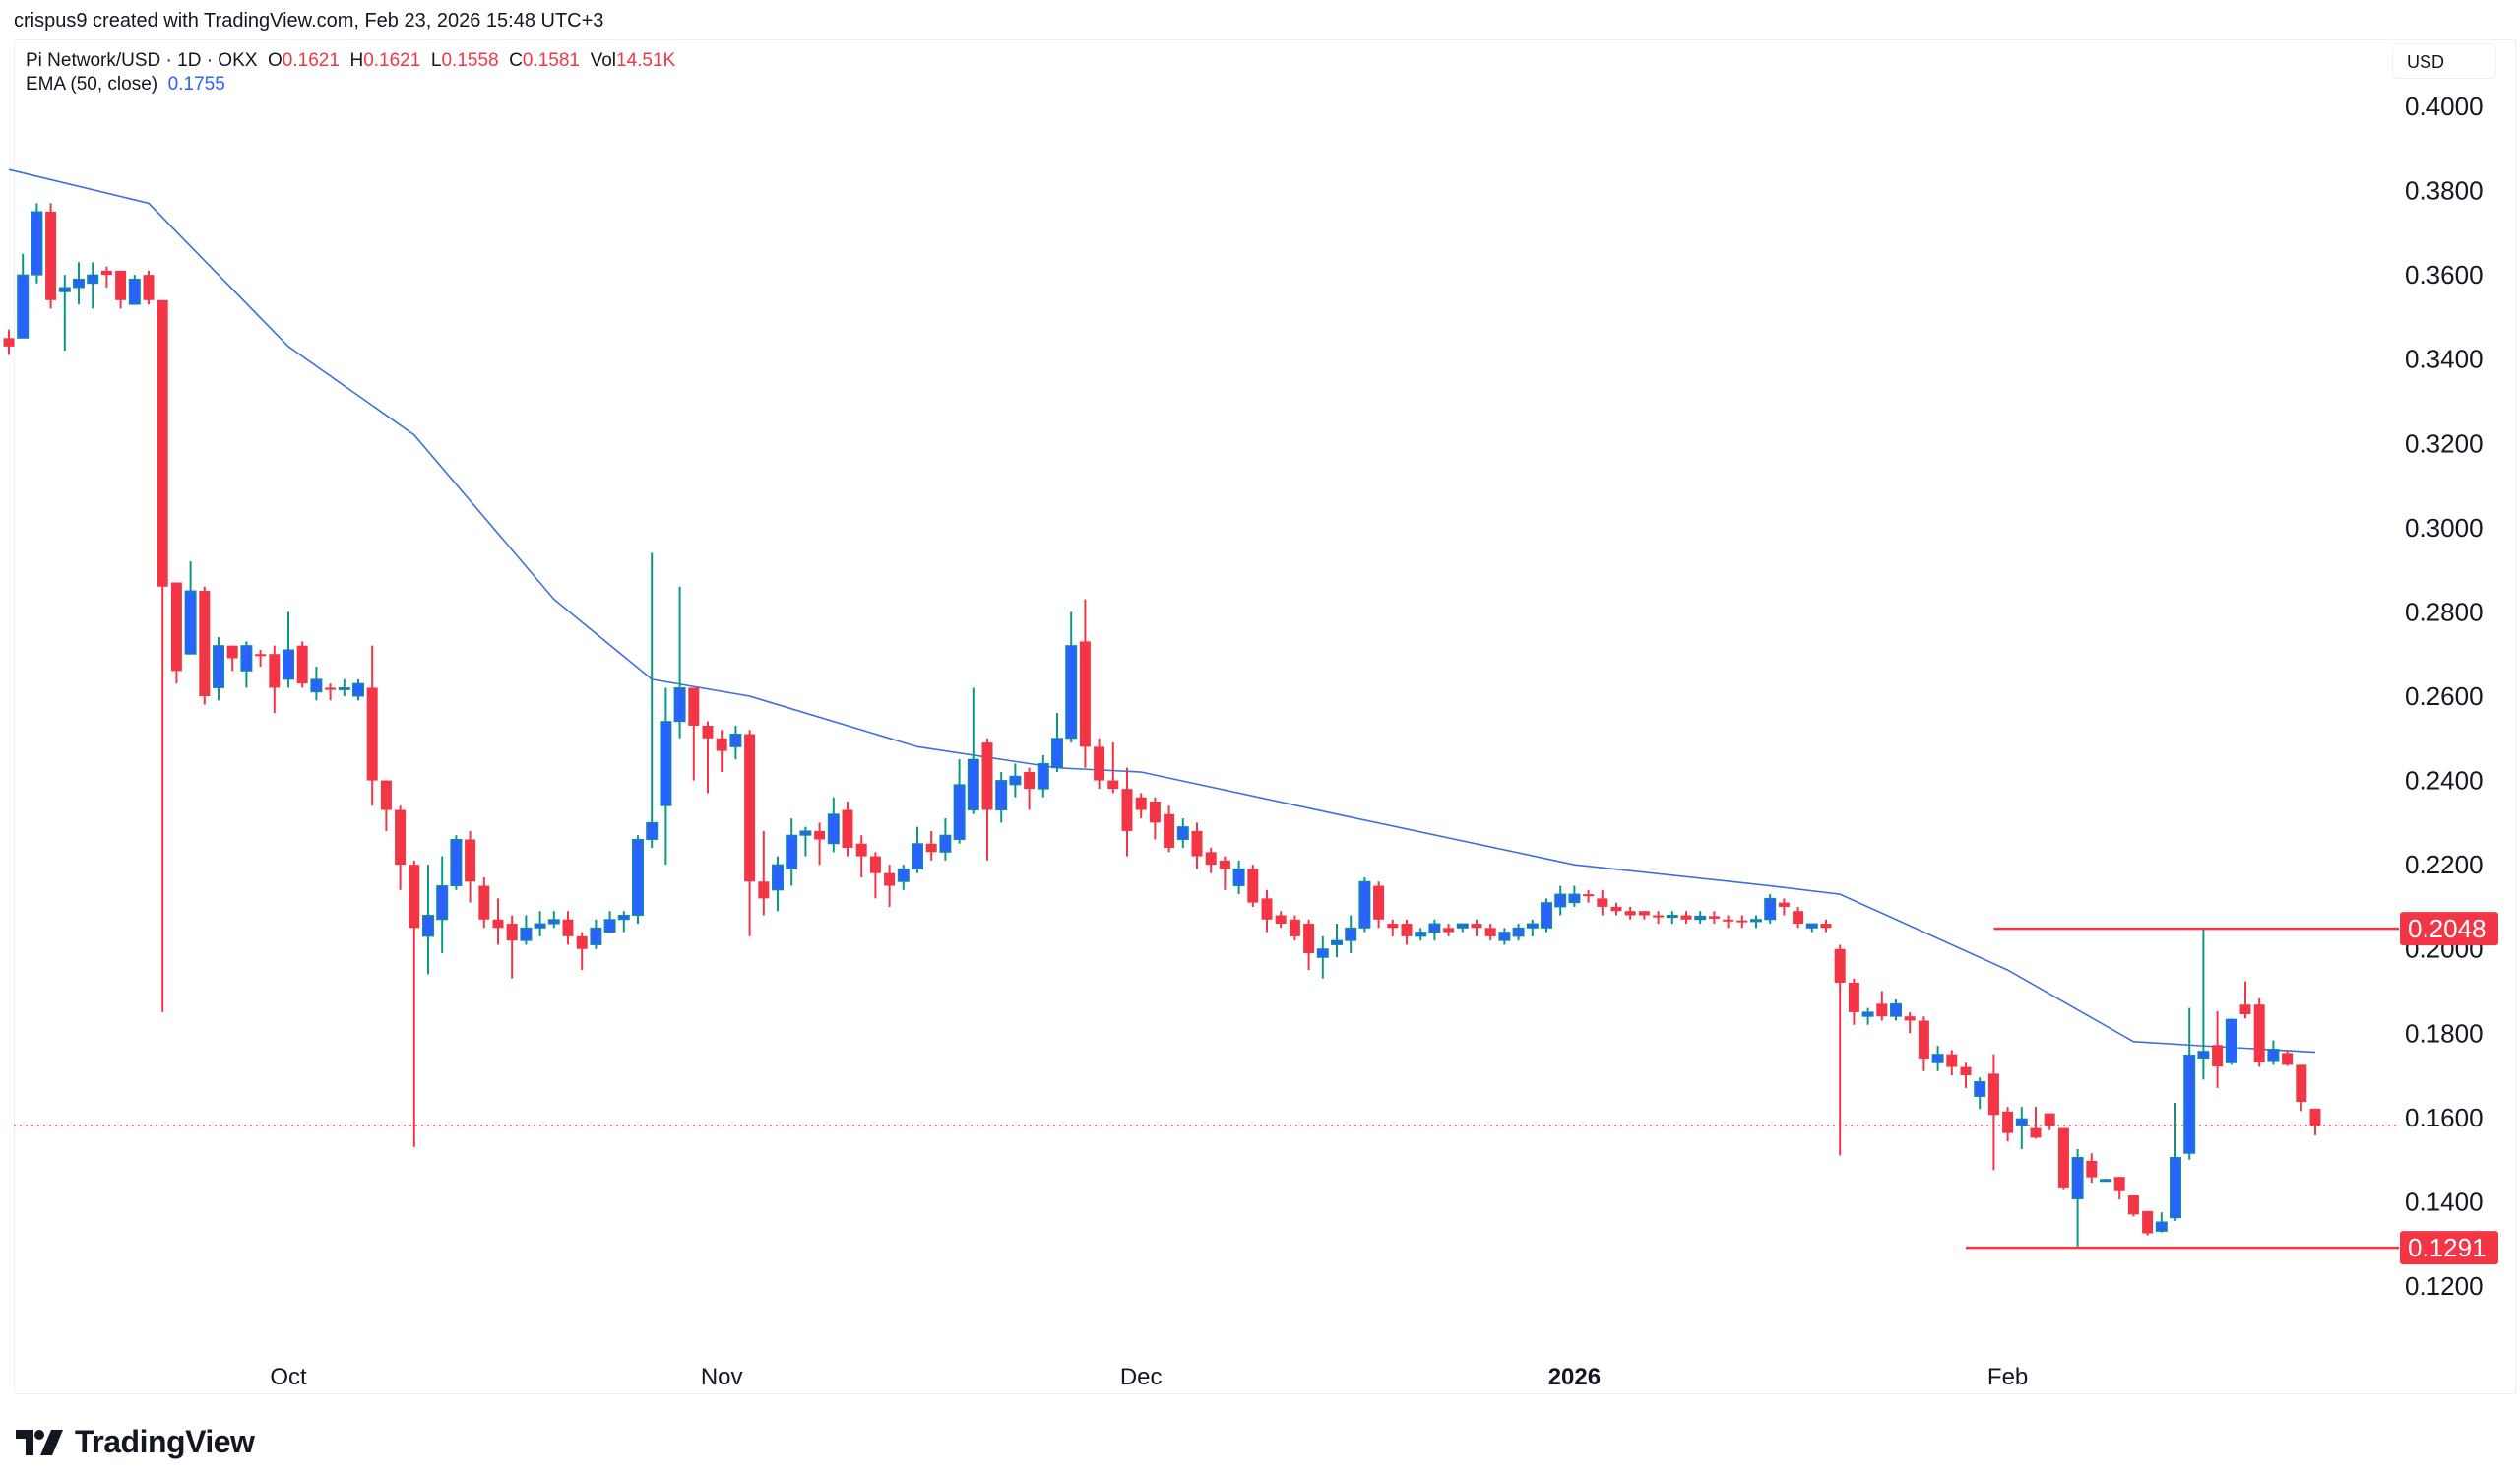 This screenshot has height=1480, width=2520. What do you see at coordinates (135, 1442) in the screenshot?
I see `tradingview-logo: TradingView` at bounding box center [135, 1442].